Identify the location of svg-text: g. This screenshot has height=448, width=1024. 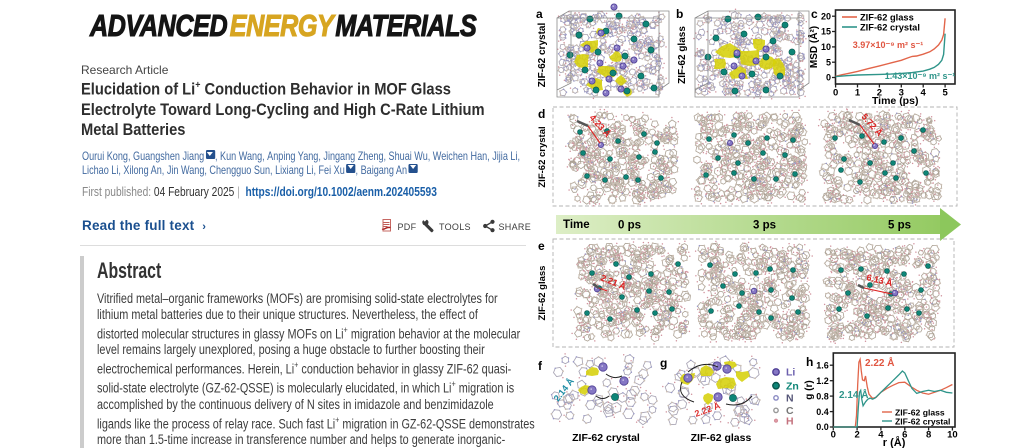
(663, 363).